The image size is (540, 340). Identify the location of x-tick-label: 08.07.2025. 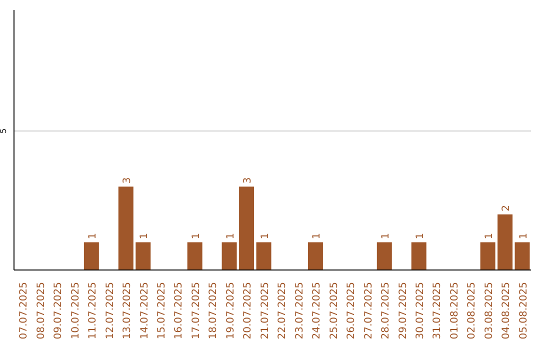
(41, 311).